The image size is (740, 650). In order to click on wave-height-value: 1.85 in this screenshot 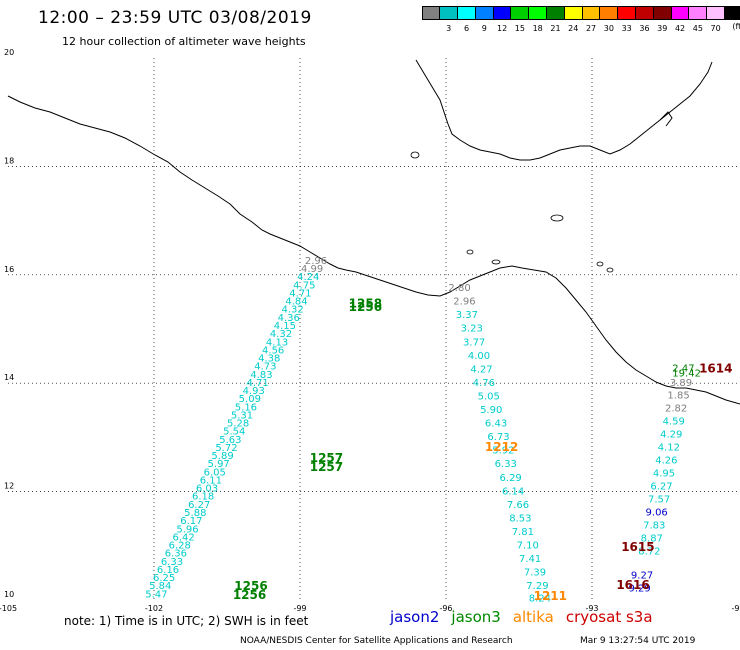, I will do `click(678, 395)`.